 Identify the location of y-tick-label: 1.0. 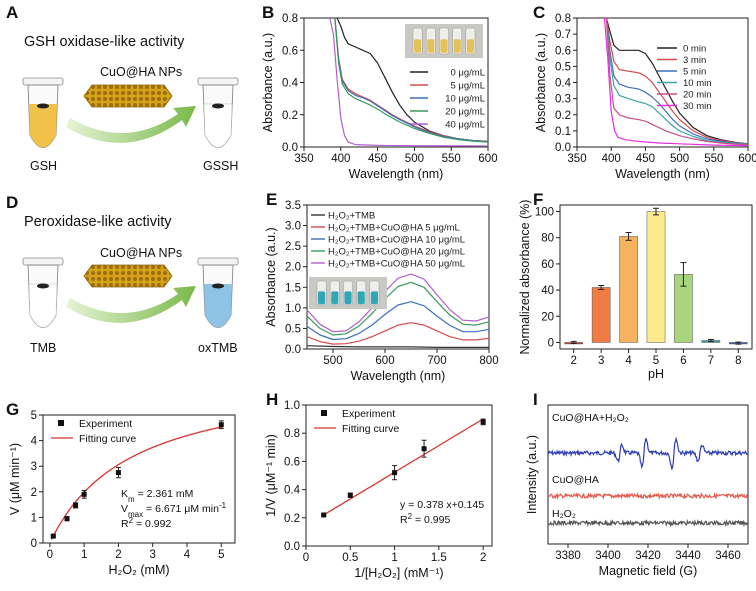
(292, 406).